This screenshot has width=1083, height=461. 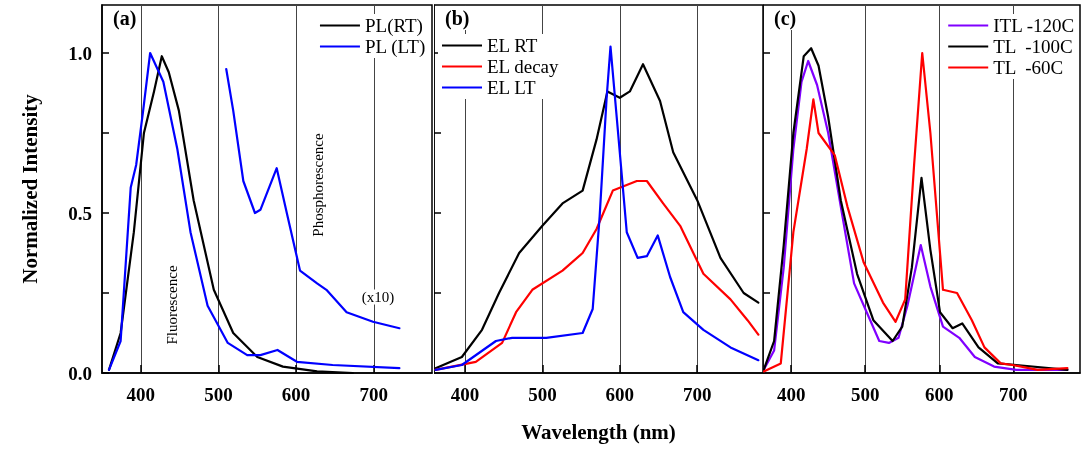 What do you see at coordinates (598, 431) in the screenshot?
I see `x-axis-title: Wavelength (nm)` at bounding box center [598, 431].